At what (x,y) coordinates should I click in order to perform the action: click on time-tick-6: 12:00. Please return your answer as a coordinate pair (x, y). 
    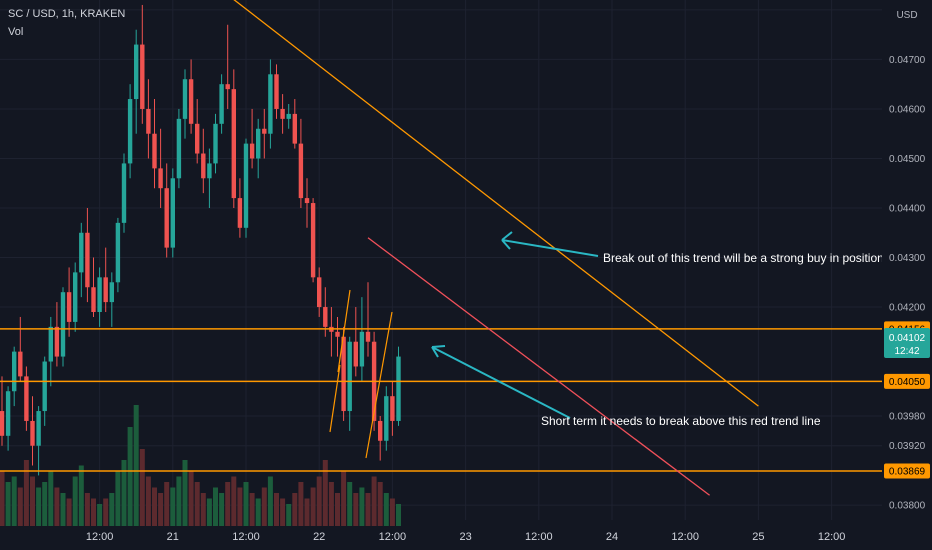
    Looking at the image, I should click on (539, 537).